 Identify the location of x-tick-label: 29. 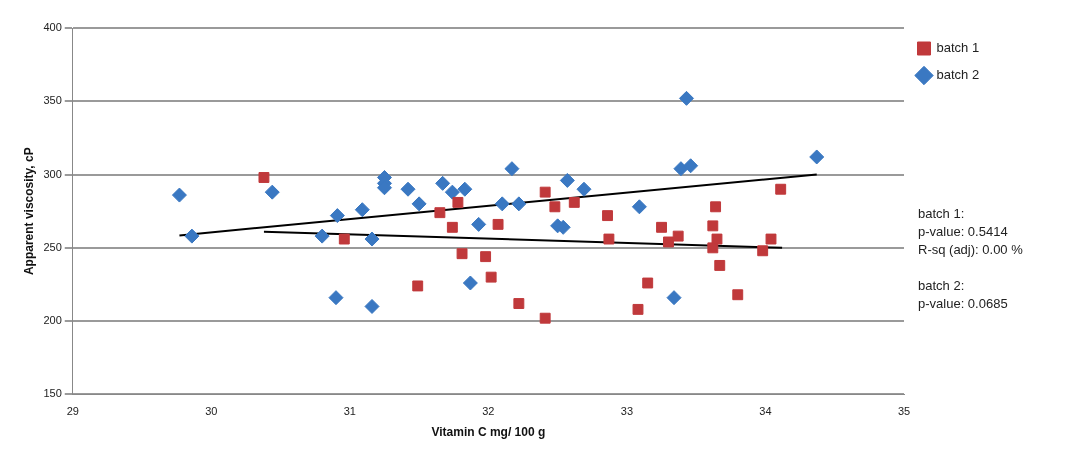
(72, 411).